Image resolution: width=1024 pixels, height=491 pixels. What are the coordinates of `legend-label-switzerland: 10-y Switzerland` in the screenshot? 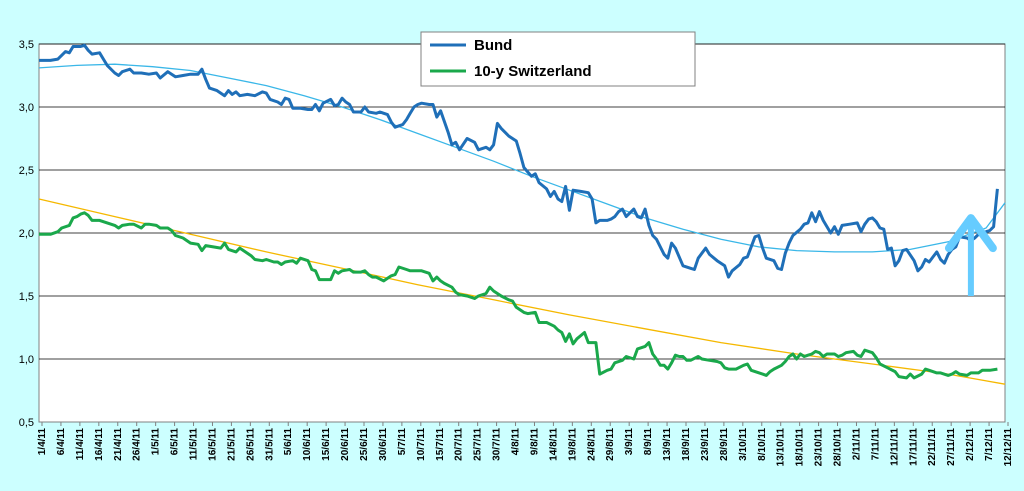 It's located at (533, 71).